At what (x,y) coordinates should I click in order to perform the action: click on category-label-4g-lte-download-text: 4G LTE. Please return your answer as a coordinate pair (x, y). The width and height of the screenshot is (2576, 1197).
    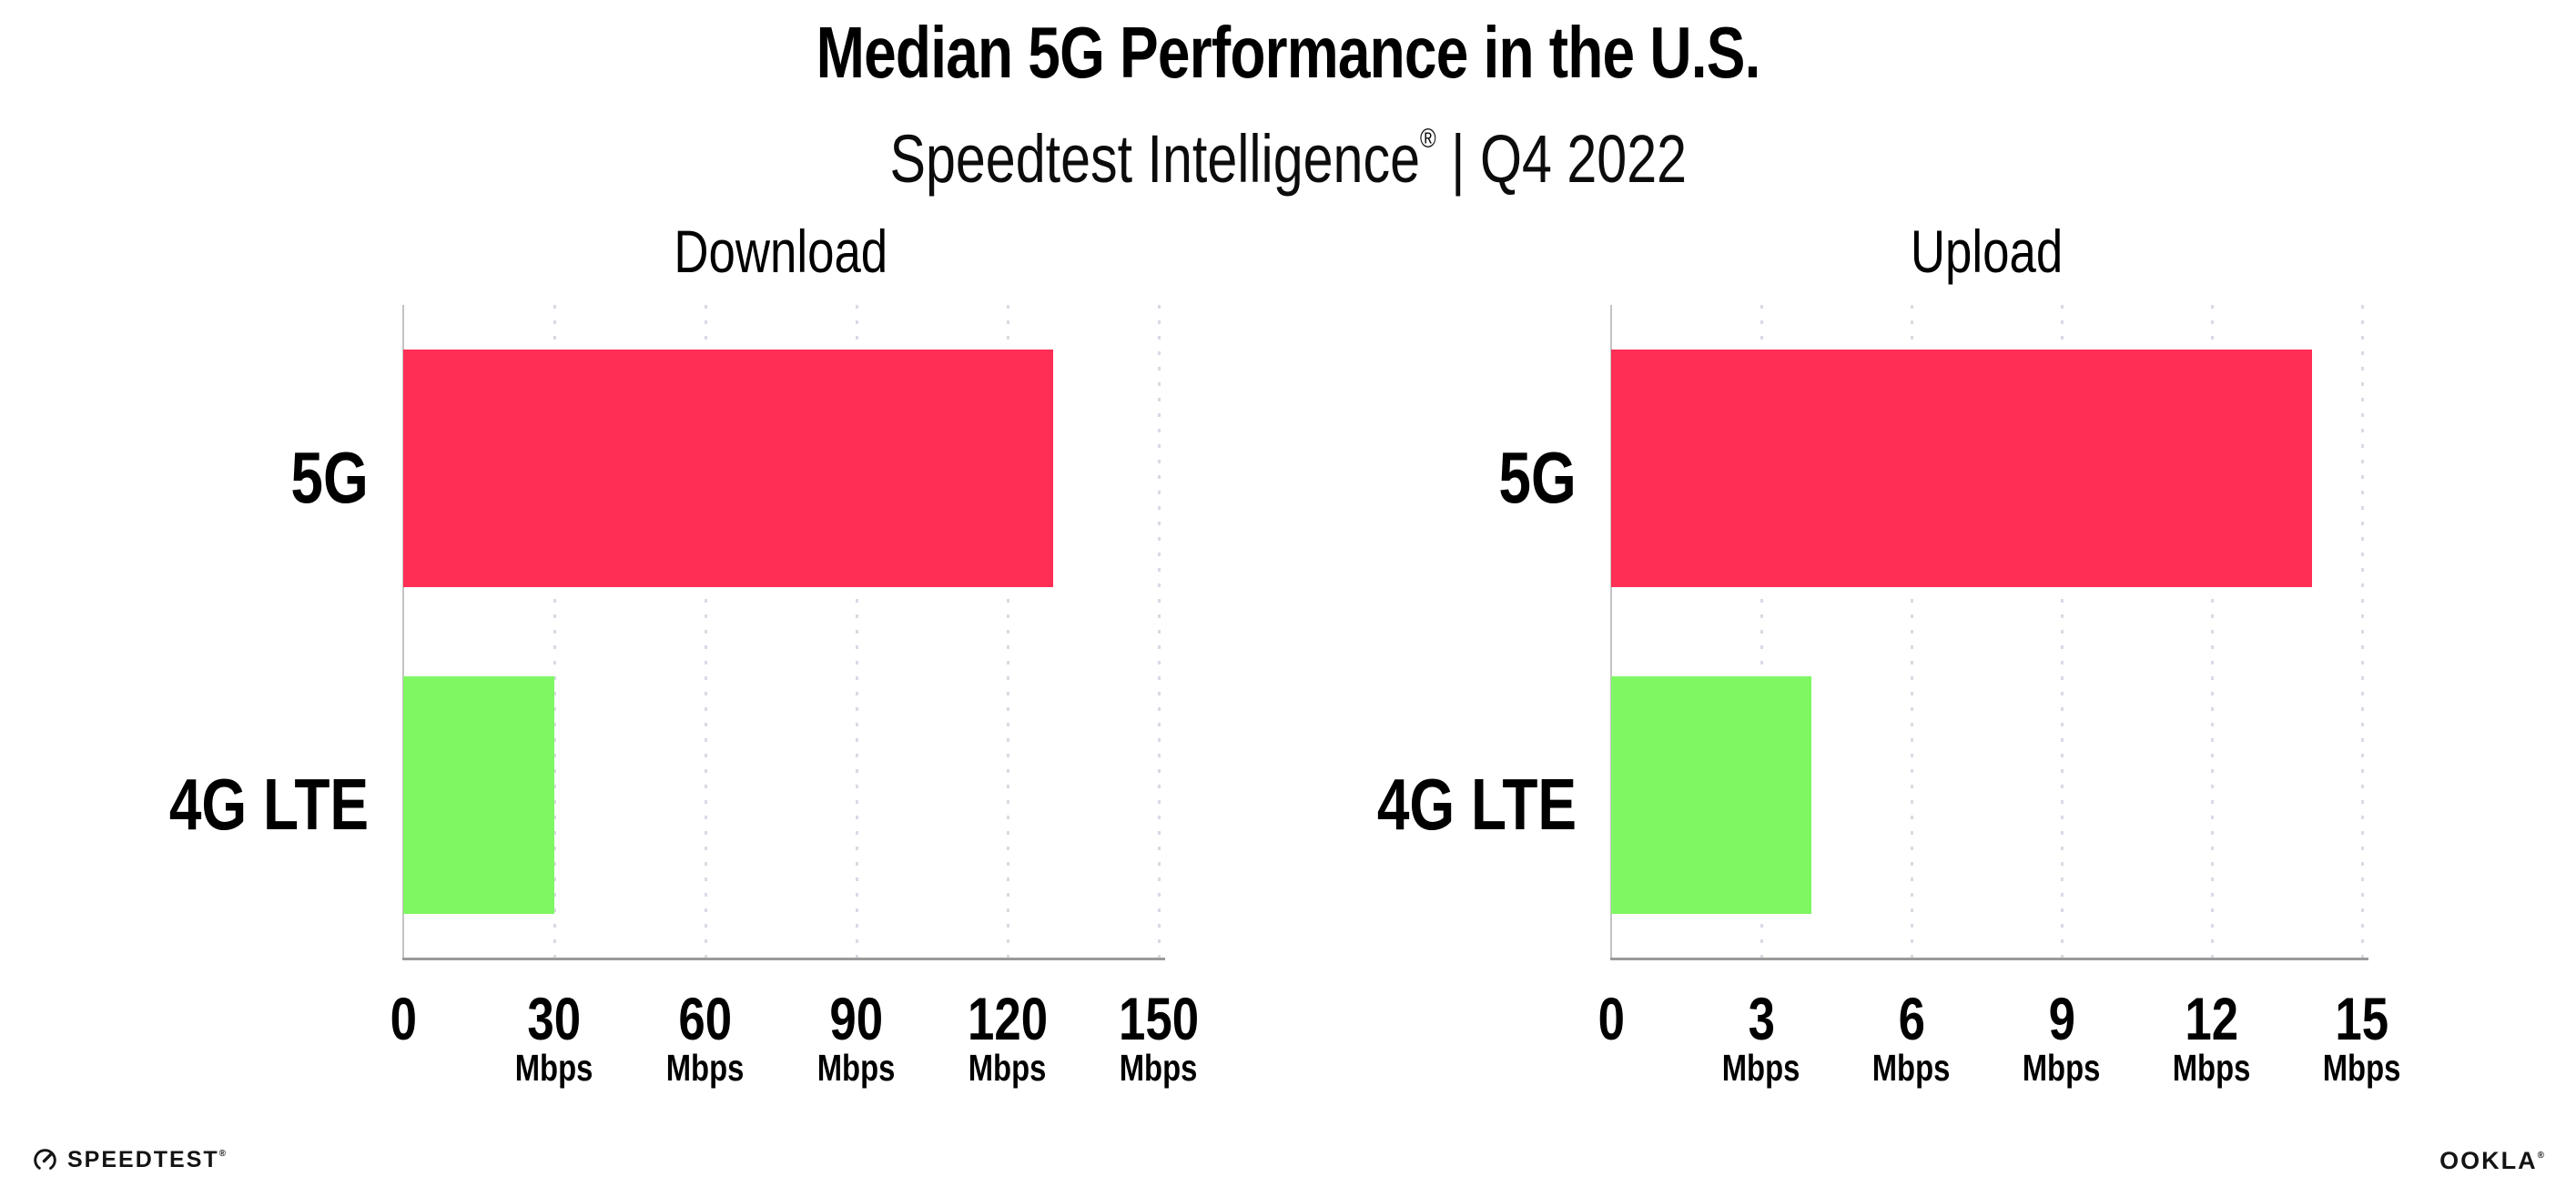
    Looking at the image, I should click on (268, 804).